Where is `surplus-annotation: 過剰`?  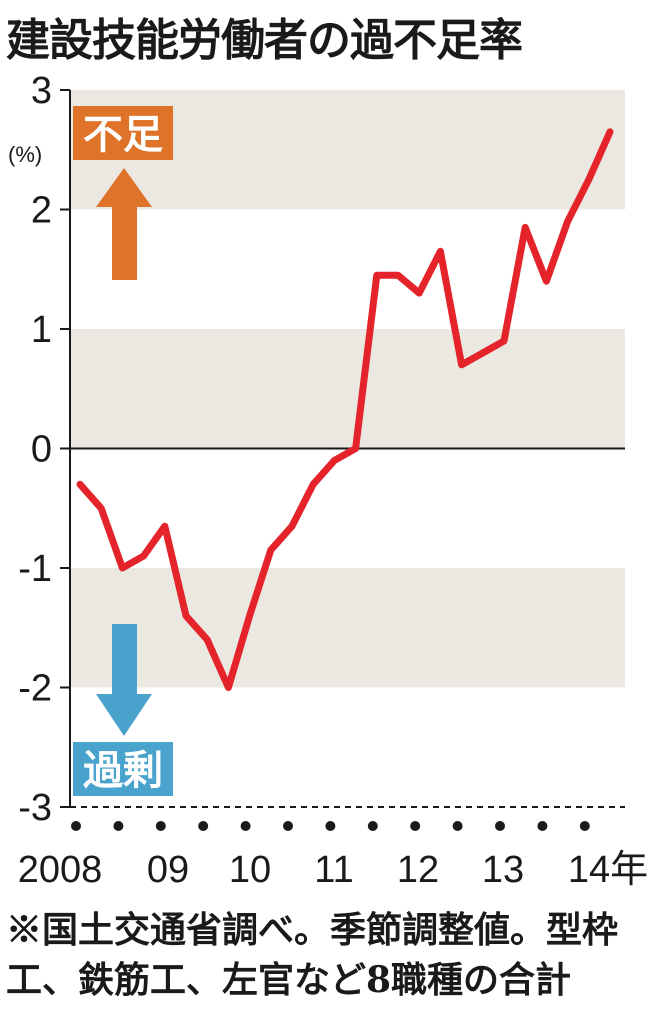 surplus-annotation: 過剰 is located at coordinates (123, 710).